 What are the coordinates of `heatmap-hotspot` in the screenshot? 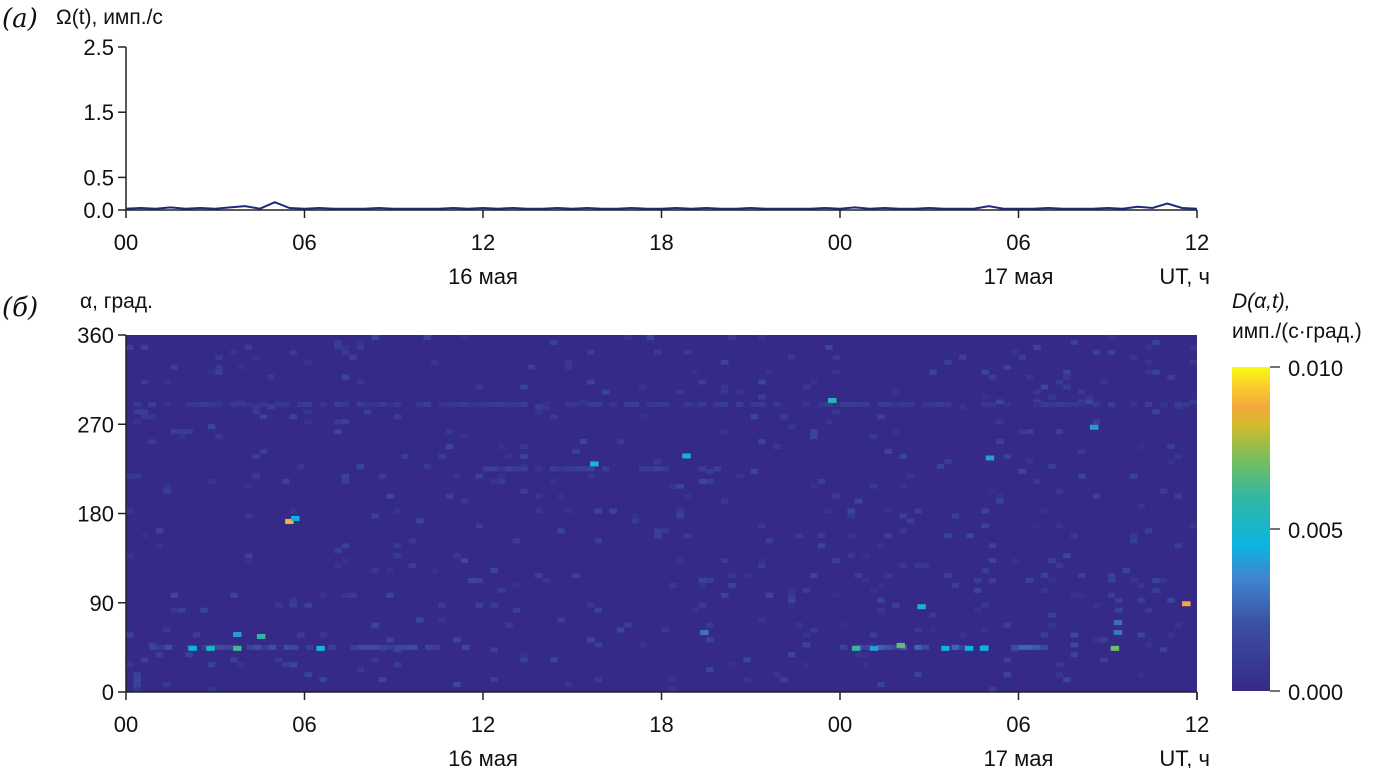 It's located at (874, 648).